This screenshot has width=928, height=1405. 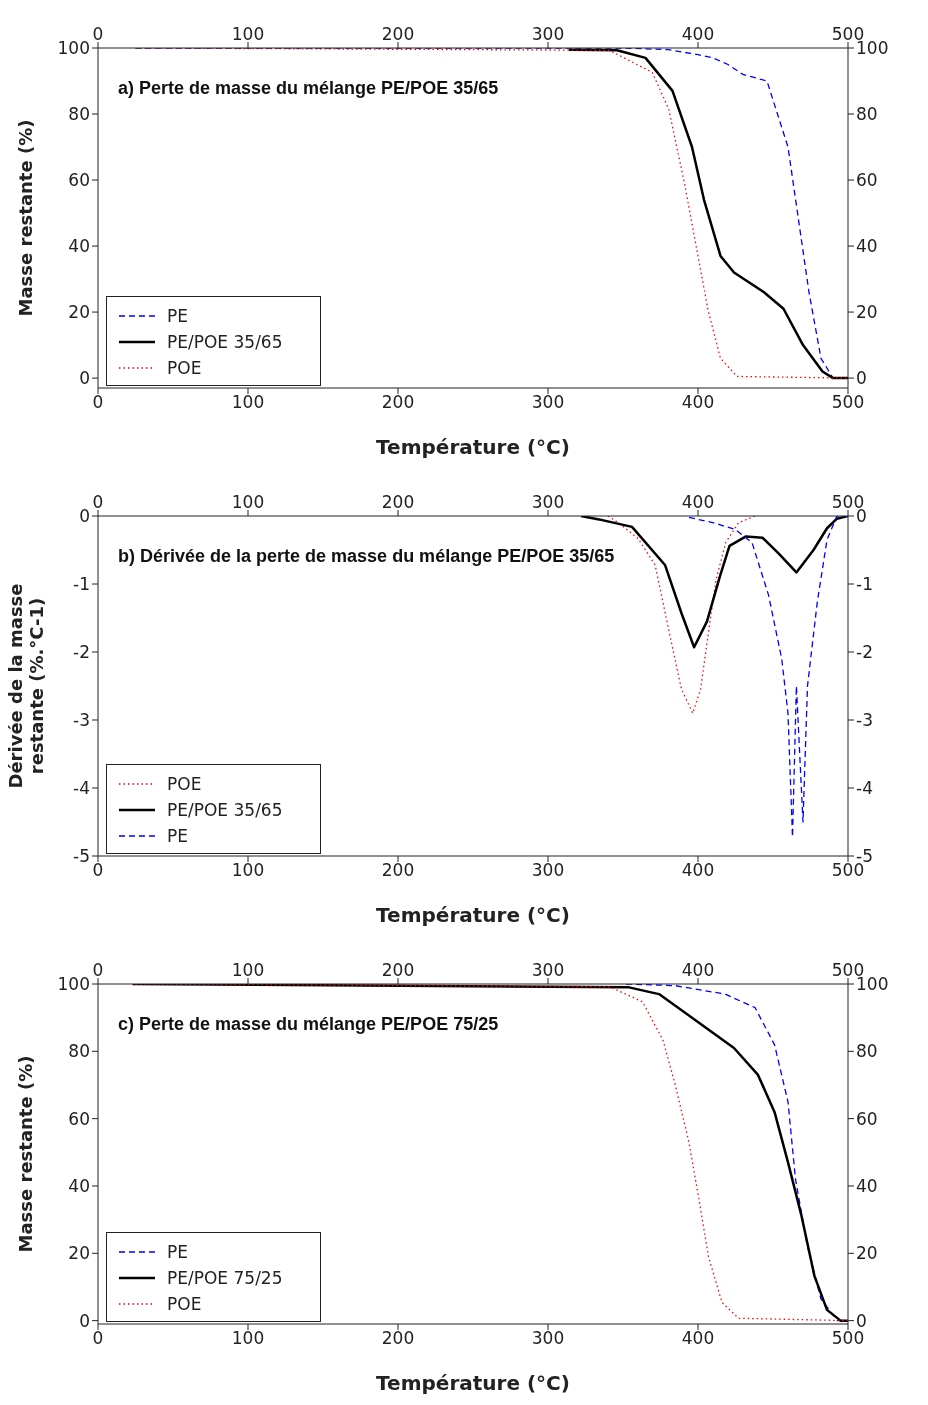 I want to click on y-tick-label: -2, so click(x=81, y=652).